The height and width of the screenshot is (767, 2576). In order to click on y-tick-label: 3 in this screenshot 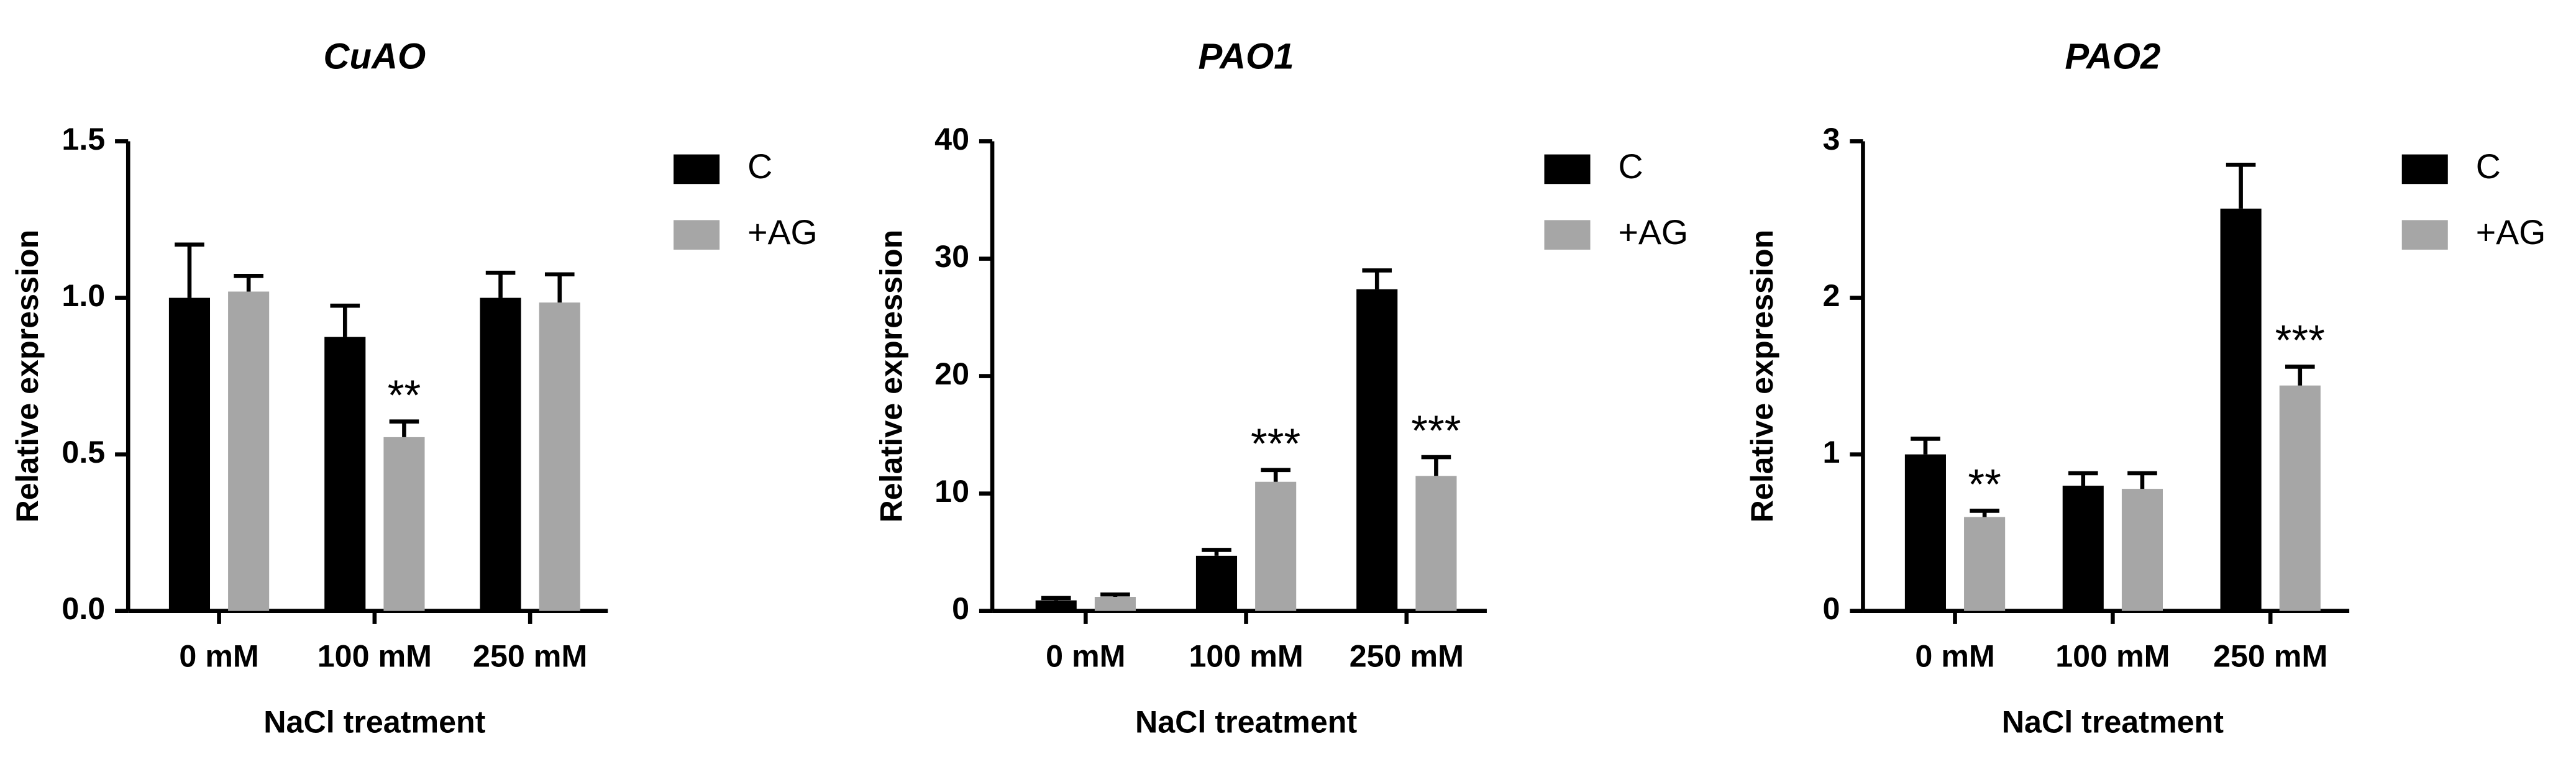, I will do `click(1831, 139)`.